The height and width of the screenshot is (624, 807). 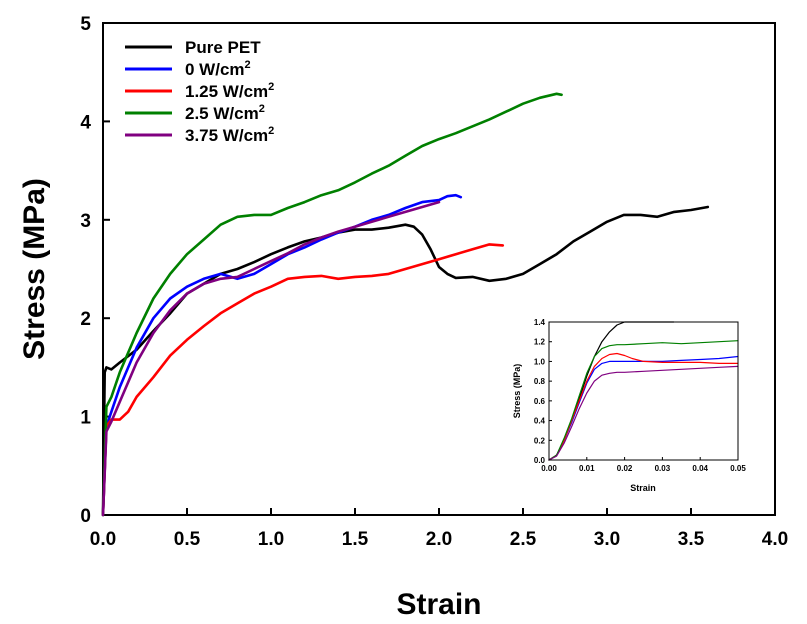 I want to click on inset-ytick-label: 0.2, so click(x=540, y=440).